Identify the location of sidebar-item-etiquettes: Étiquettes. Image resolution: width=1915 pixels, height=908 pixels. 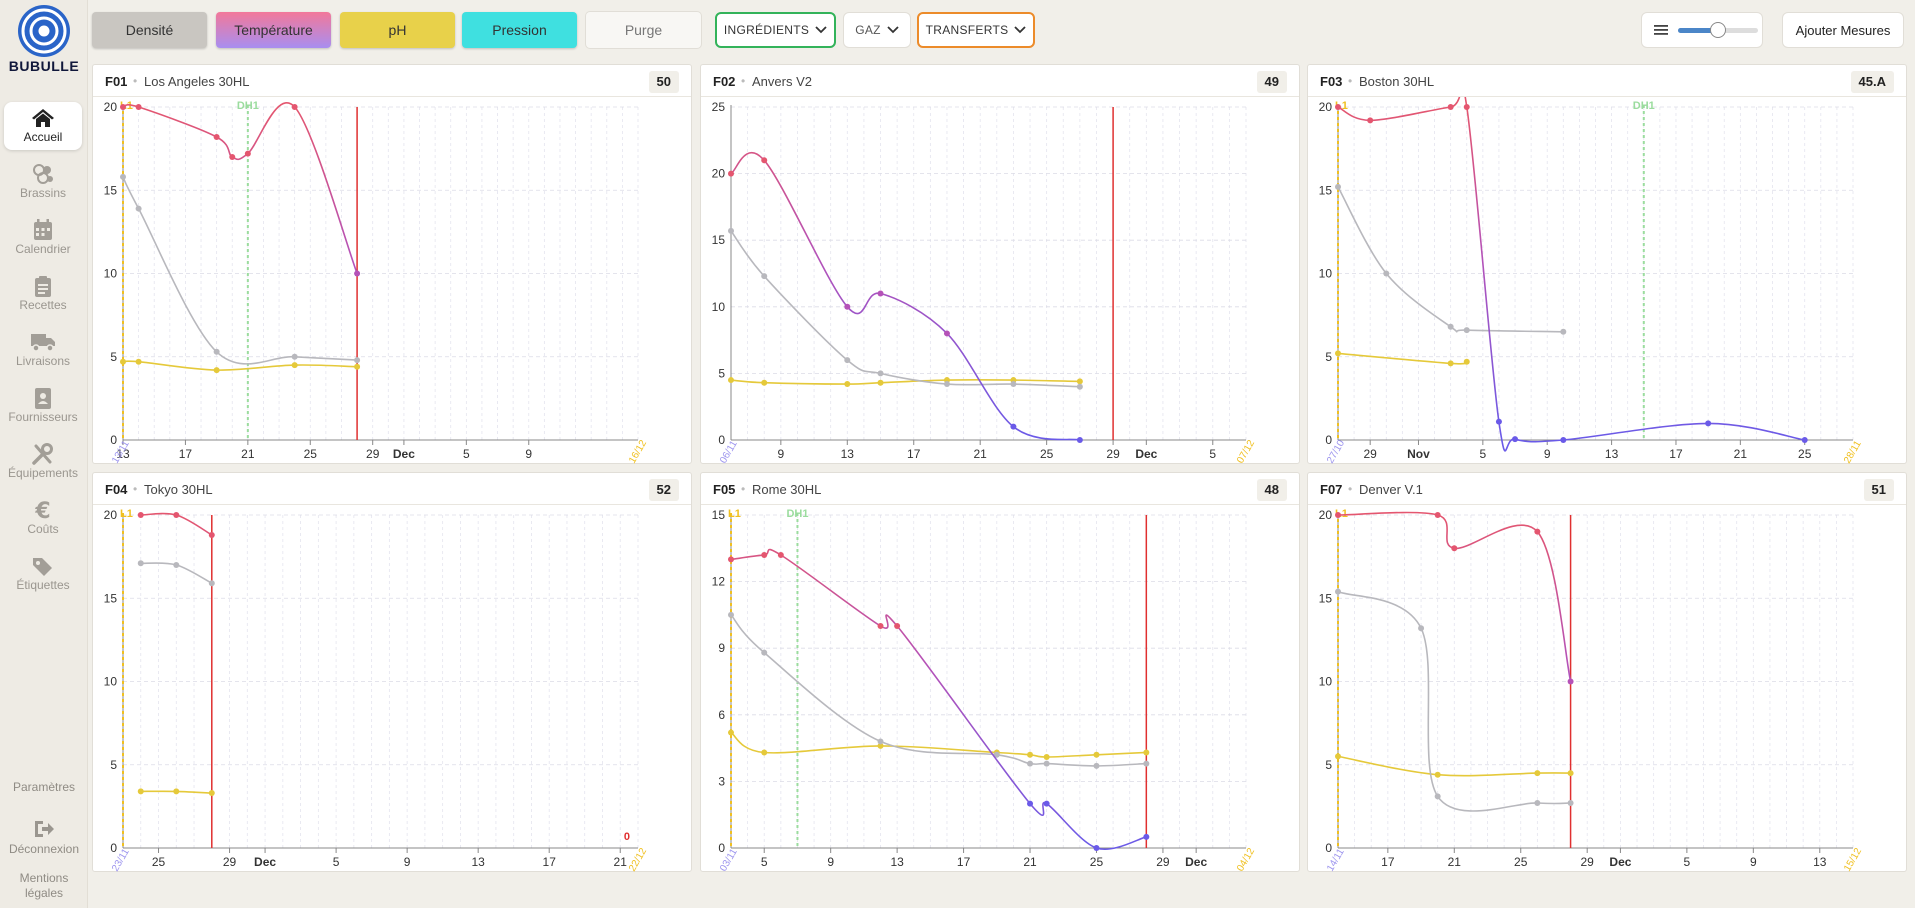
(43, 574).